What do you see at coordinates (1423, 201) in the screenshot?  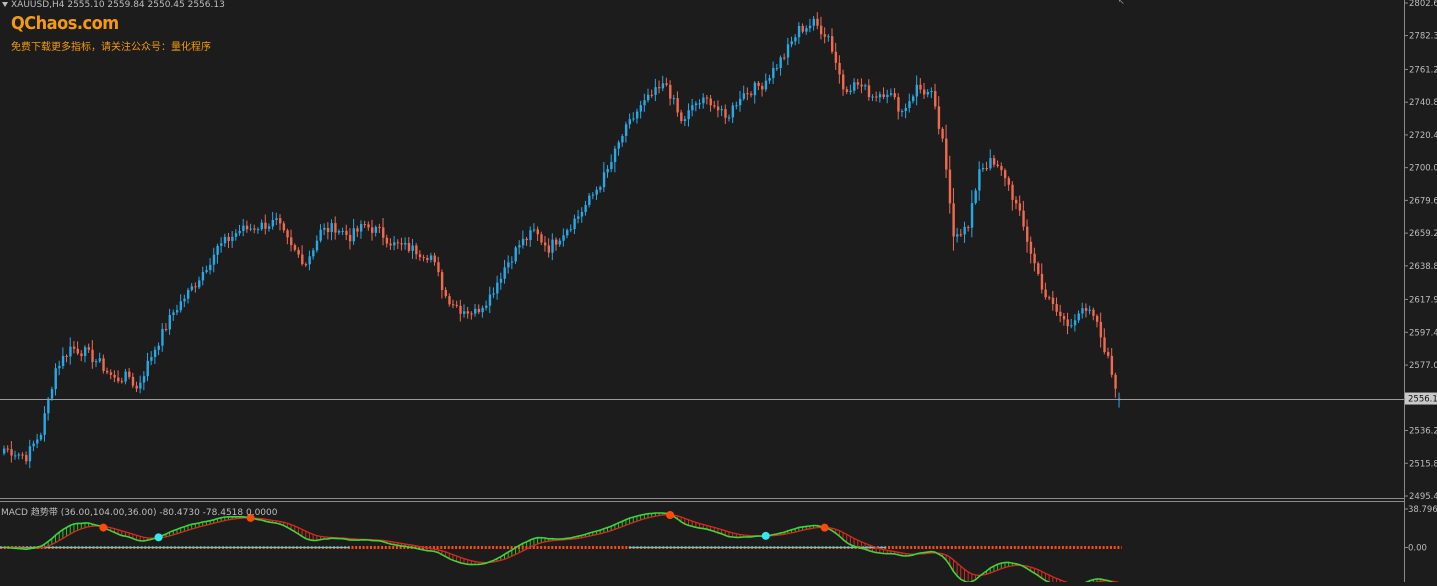 I see `price-tick-label: 2679.6` at bounding box center [1423, 201].